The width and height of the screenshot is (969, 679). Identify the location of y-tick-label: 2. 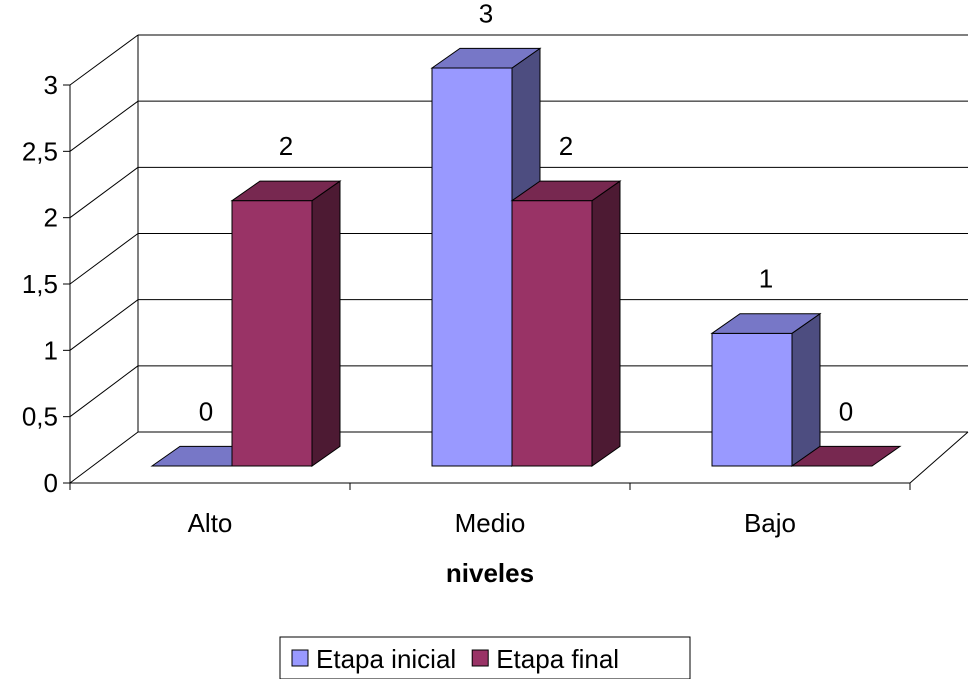
(51, 218).